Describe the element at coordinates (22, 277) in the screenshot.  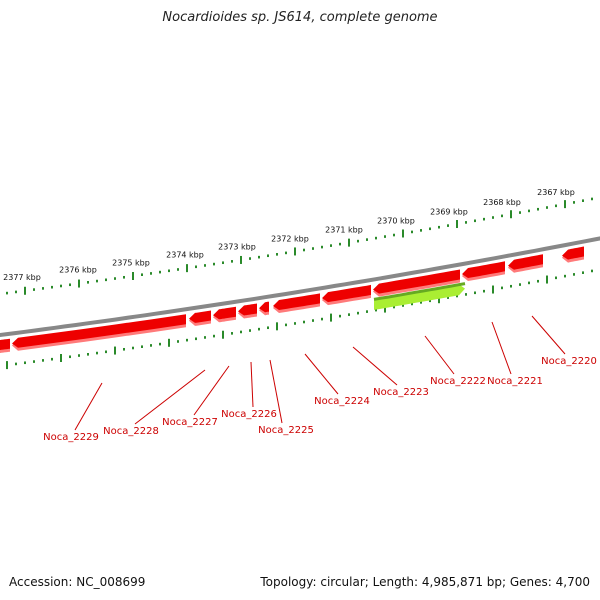
I see `ruler-label: 2377 kbp` at that location.